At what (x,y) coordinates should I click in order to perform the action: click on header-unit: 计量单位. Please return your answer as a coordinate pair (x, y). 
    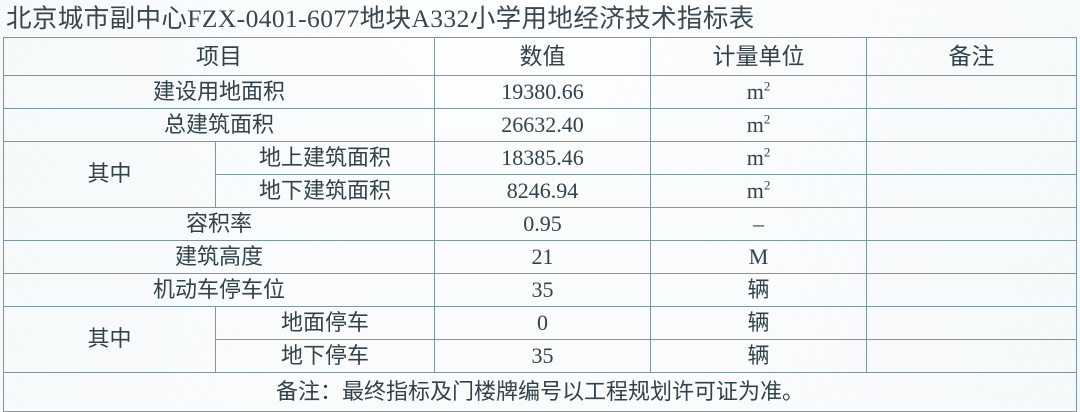
    Looking at the image, I should click on (758, 56).